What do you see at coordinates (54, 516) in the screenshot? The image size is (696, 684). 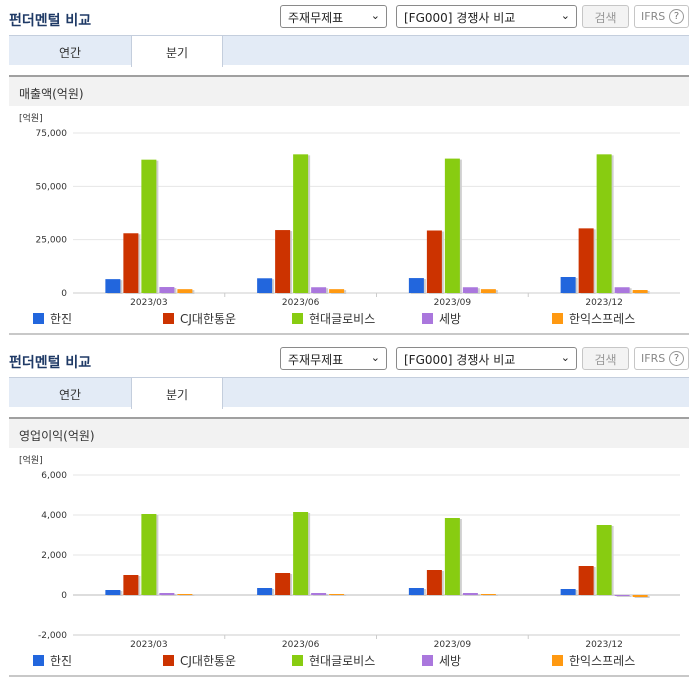 I see `y-tick-label: 4,000` at bounding box center [54, 516].